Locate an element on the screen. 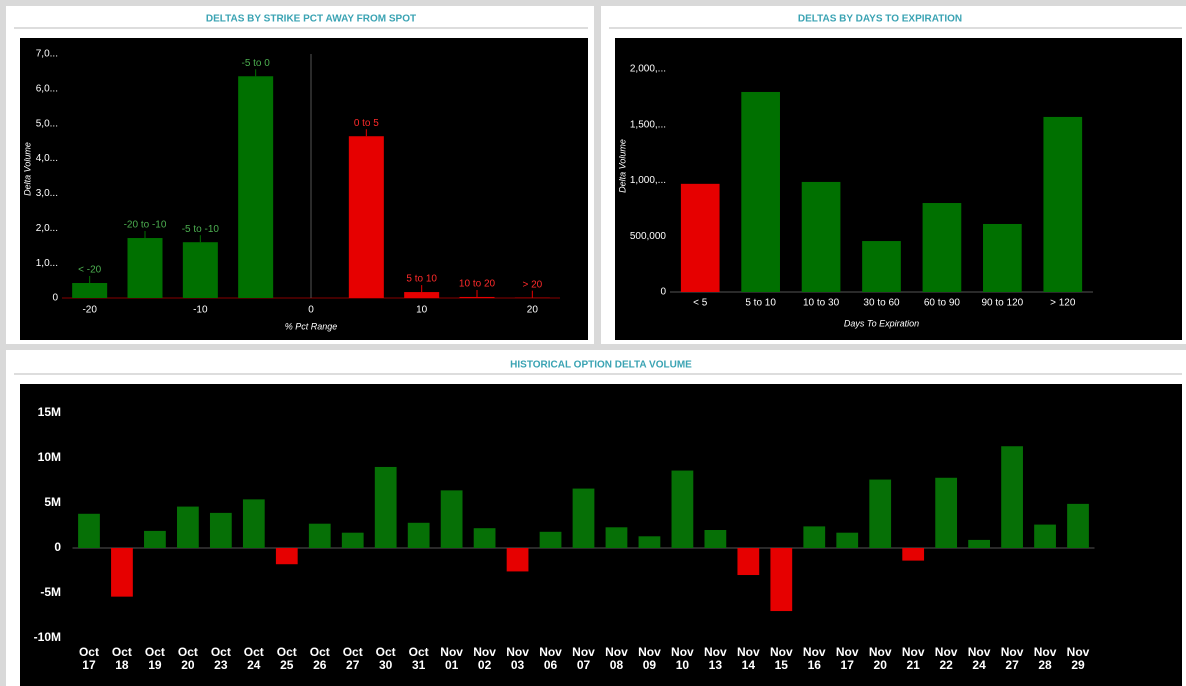 The width and height of the screenshot is (1186, 686). x-tick-label: Nov 03 is located at coordinates (517, 658).